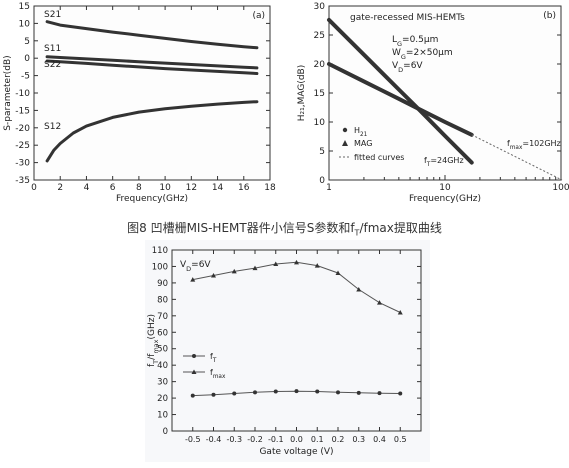 The image size is (569, 468). What do you see at coordinates (345, 143) in the screenshot?
I see `legend-marker-mag` at bounding box center [345, 143].